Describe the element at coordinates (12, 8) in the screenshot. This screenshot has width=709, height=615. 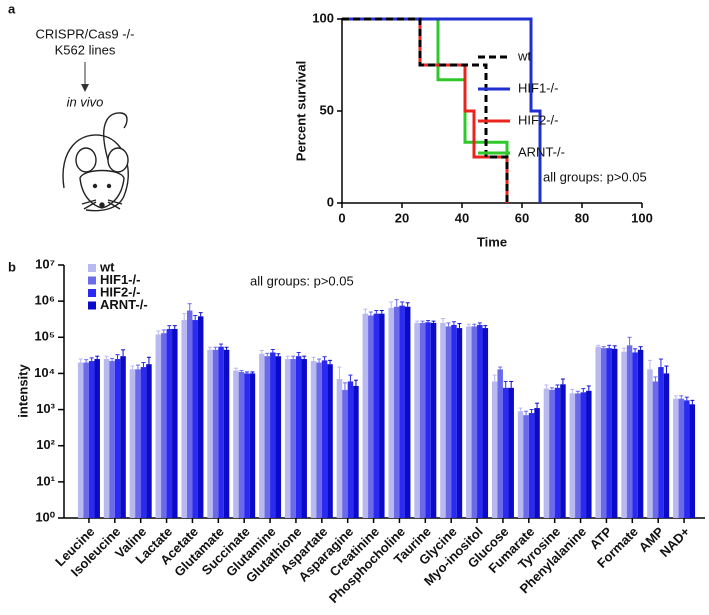
I see `panel-label: a` at that location.